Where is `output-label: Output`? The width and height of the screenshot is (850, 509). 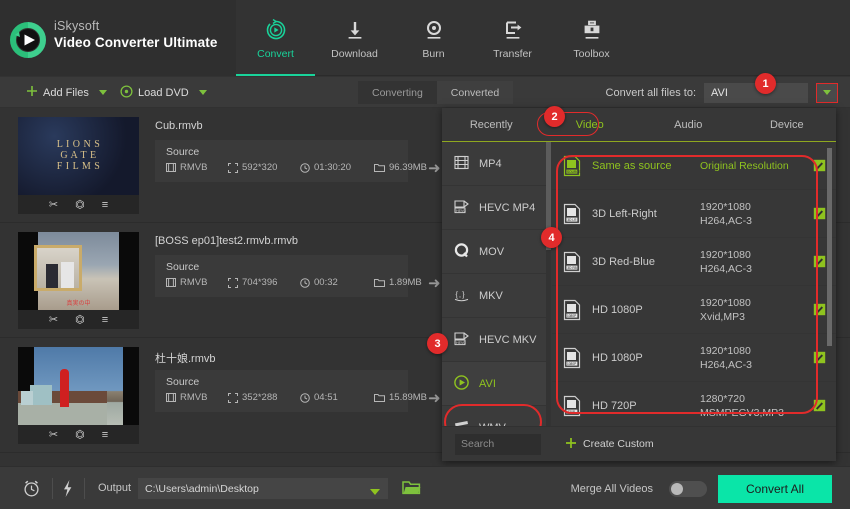 output-label: Output is located at coordinates (115, 488).